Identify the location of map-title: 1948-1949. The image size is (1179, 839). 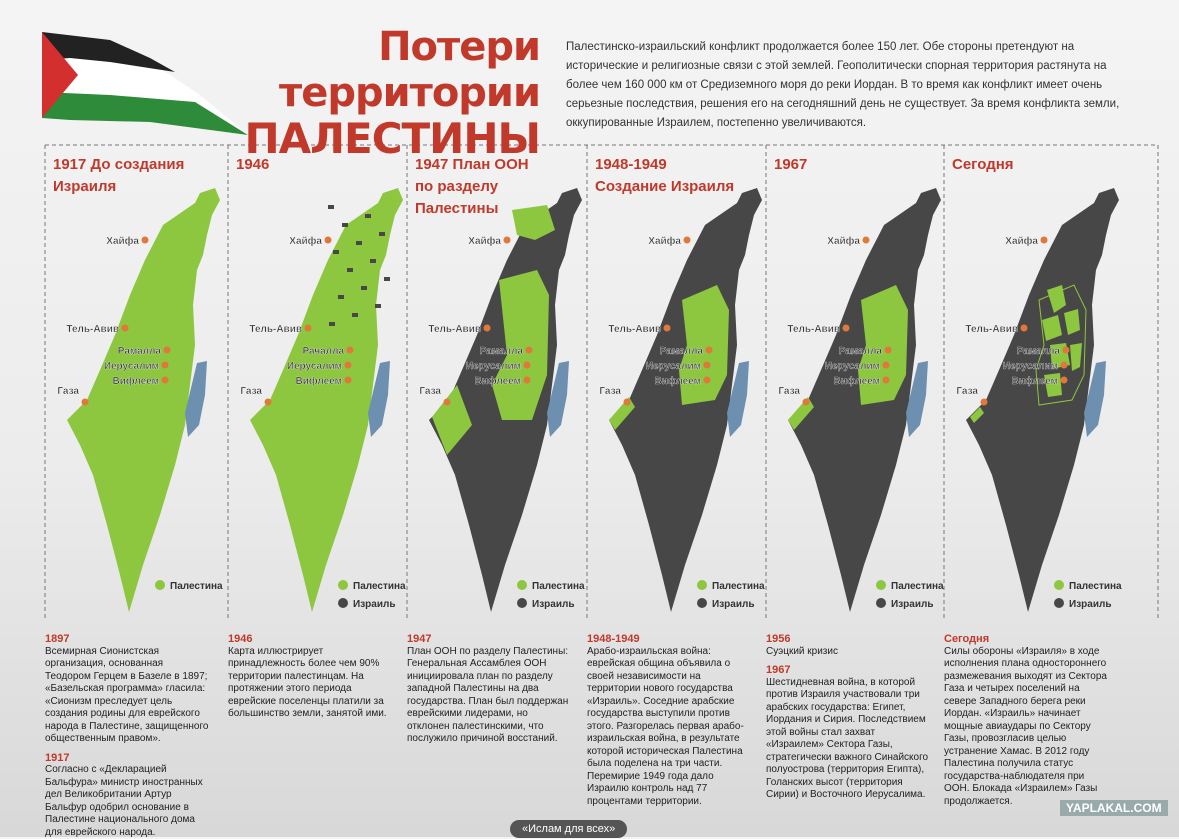
(631, 164).